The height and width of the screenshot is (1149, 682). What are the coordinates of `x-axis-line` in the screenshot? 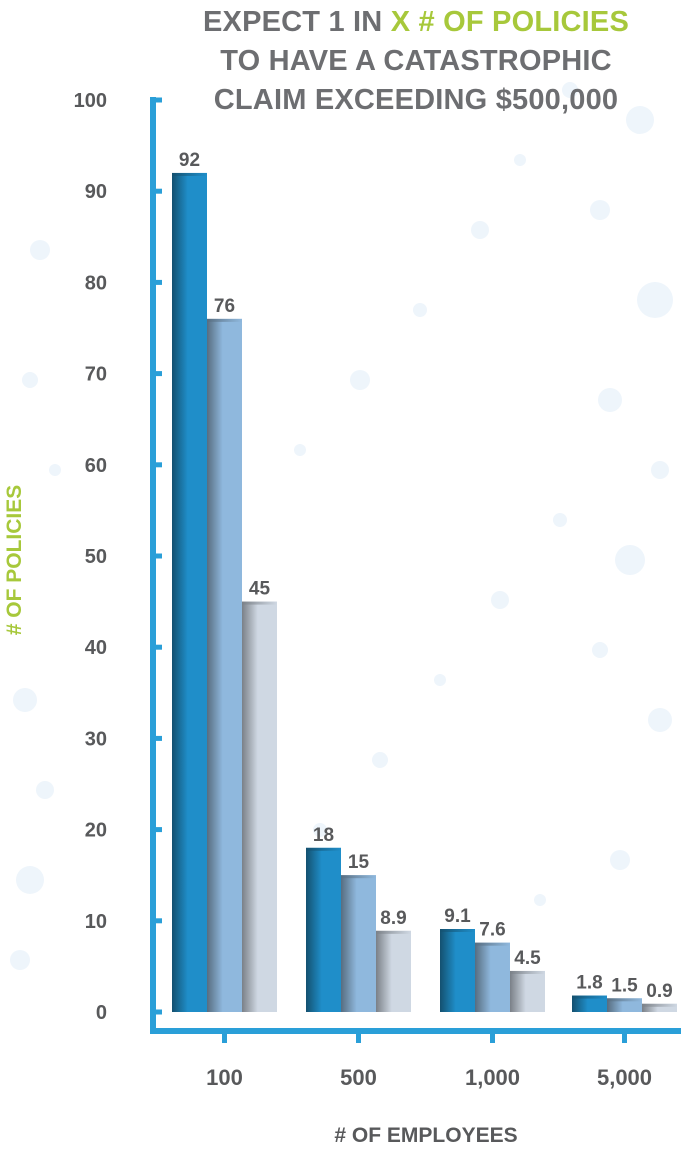 It's located at (415, 1031).